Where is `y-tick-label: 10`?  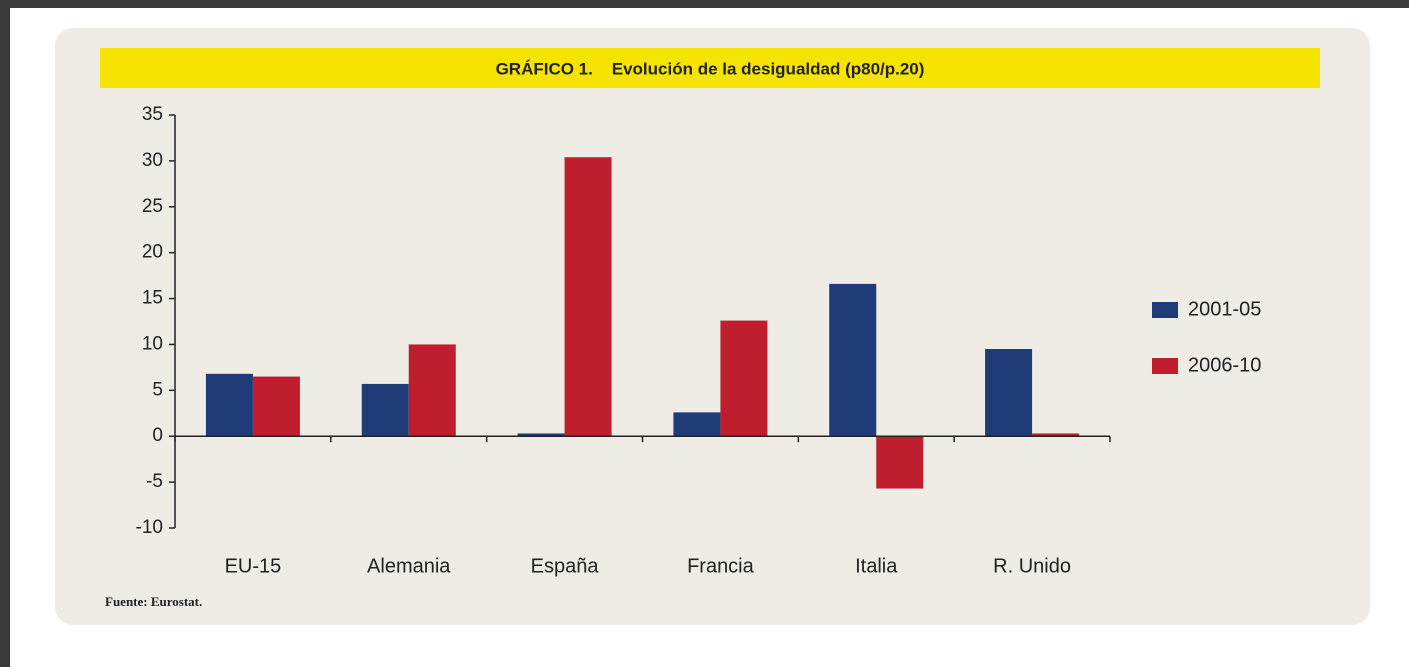 y-tick-label: 10 is located at coordinates (152, 343).